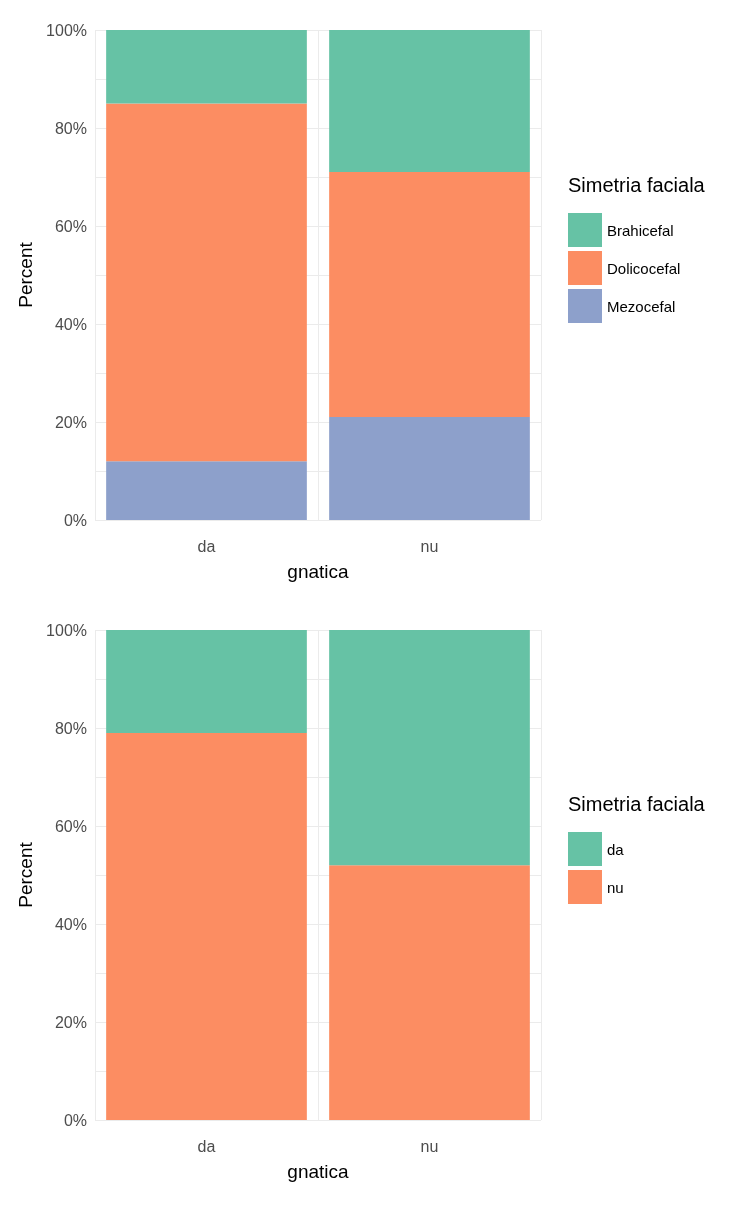 This screenshot has width=741, height=1209. Describe the element at coordinates (615, 887) in the screenshot. I see `legend-label: nu` at that location.